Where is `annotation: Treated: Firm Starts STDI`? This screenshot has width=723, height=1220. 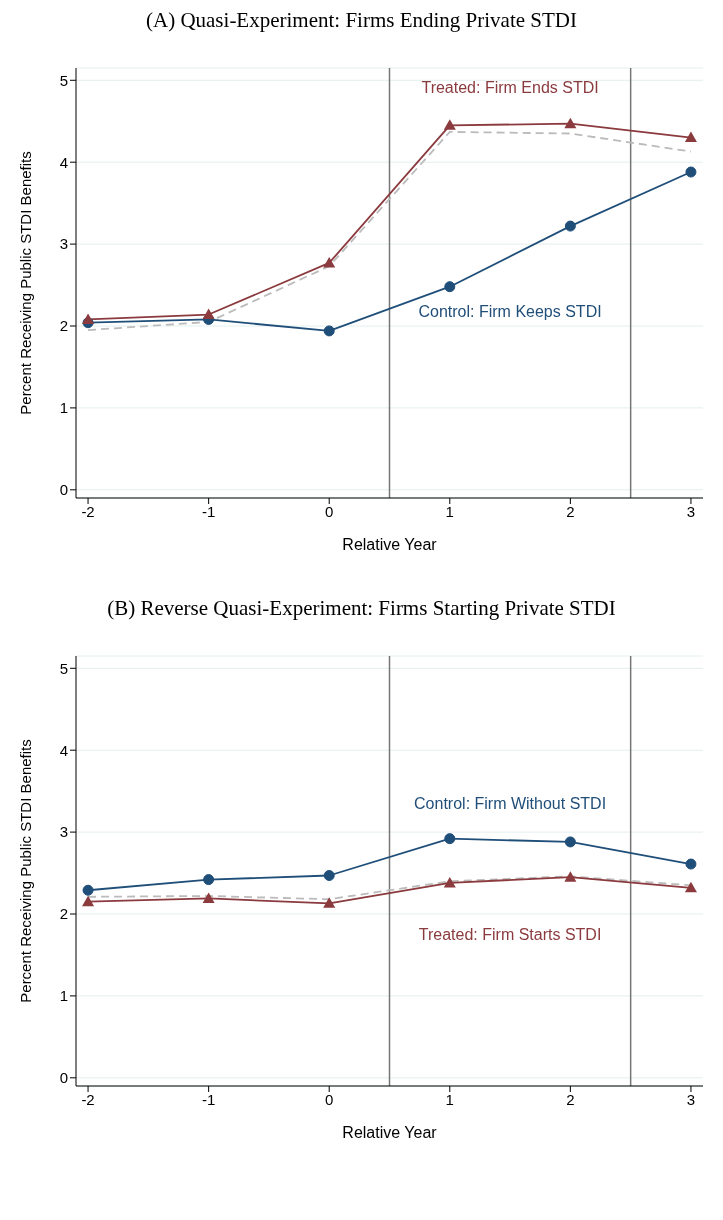 annotation: Treated: Firm Starts STDI is located at coordinates (510, 935).